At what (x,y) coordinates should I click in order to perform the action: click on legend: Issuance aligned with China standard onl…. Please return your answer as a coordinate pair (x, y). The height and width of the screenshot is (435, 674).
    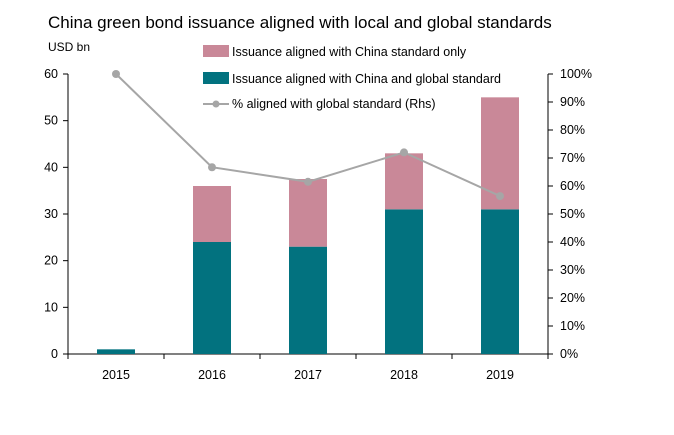
    Looking at the image, I should click on (352, 78).